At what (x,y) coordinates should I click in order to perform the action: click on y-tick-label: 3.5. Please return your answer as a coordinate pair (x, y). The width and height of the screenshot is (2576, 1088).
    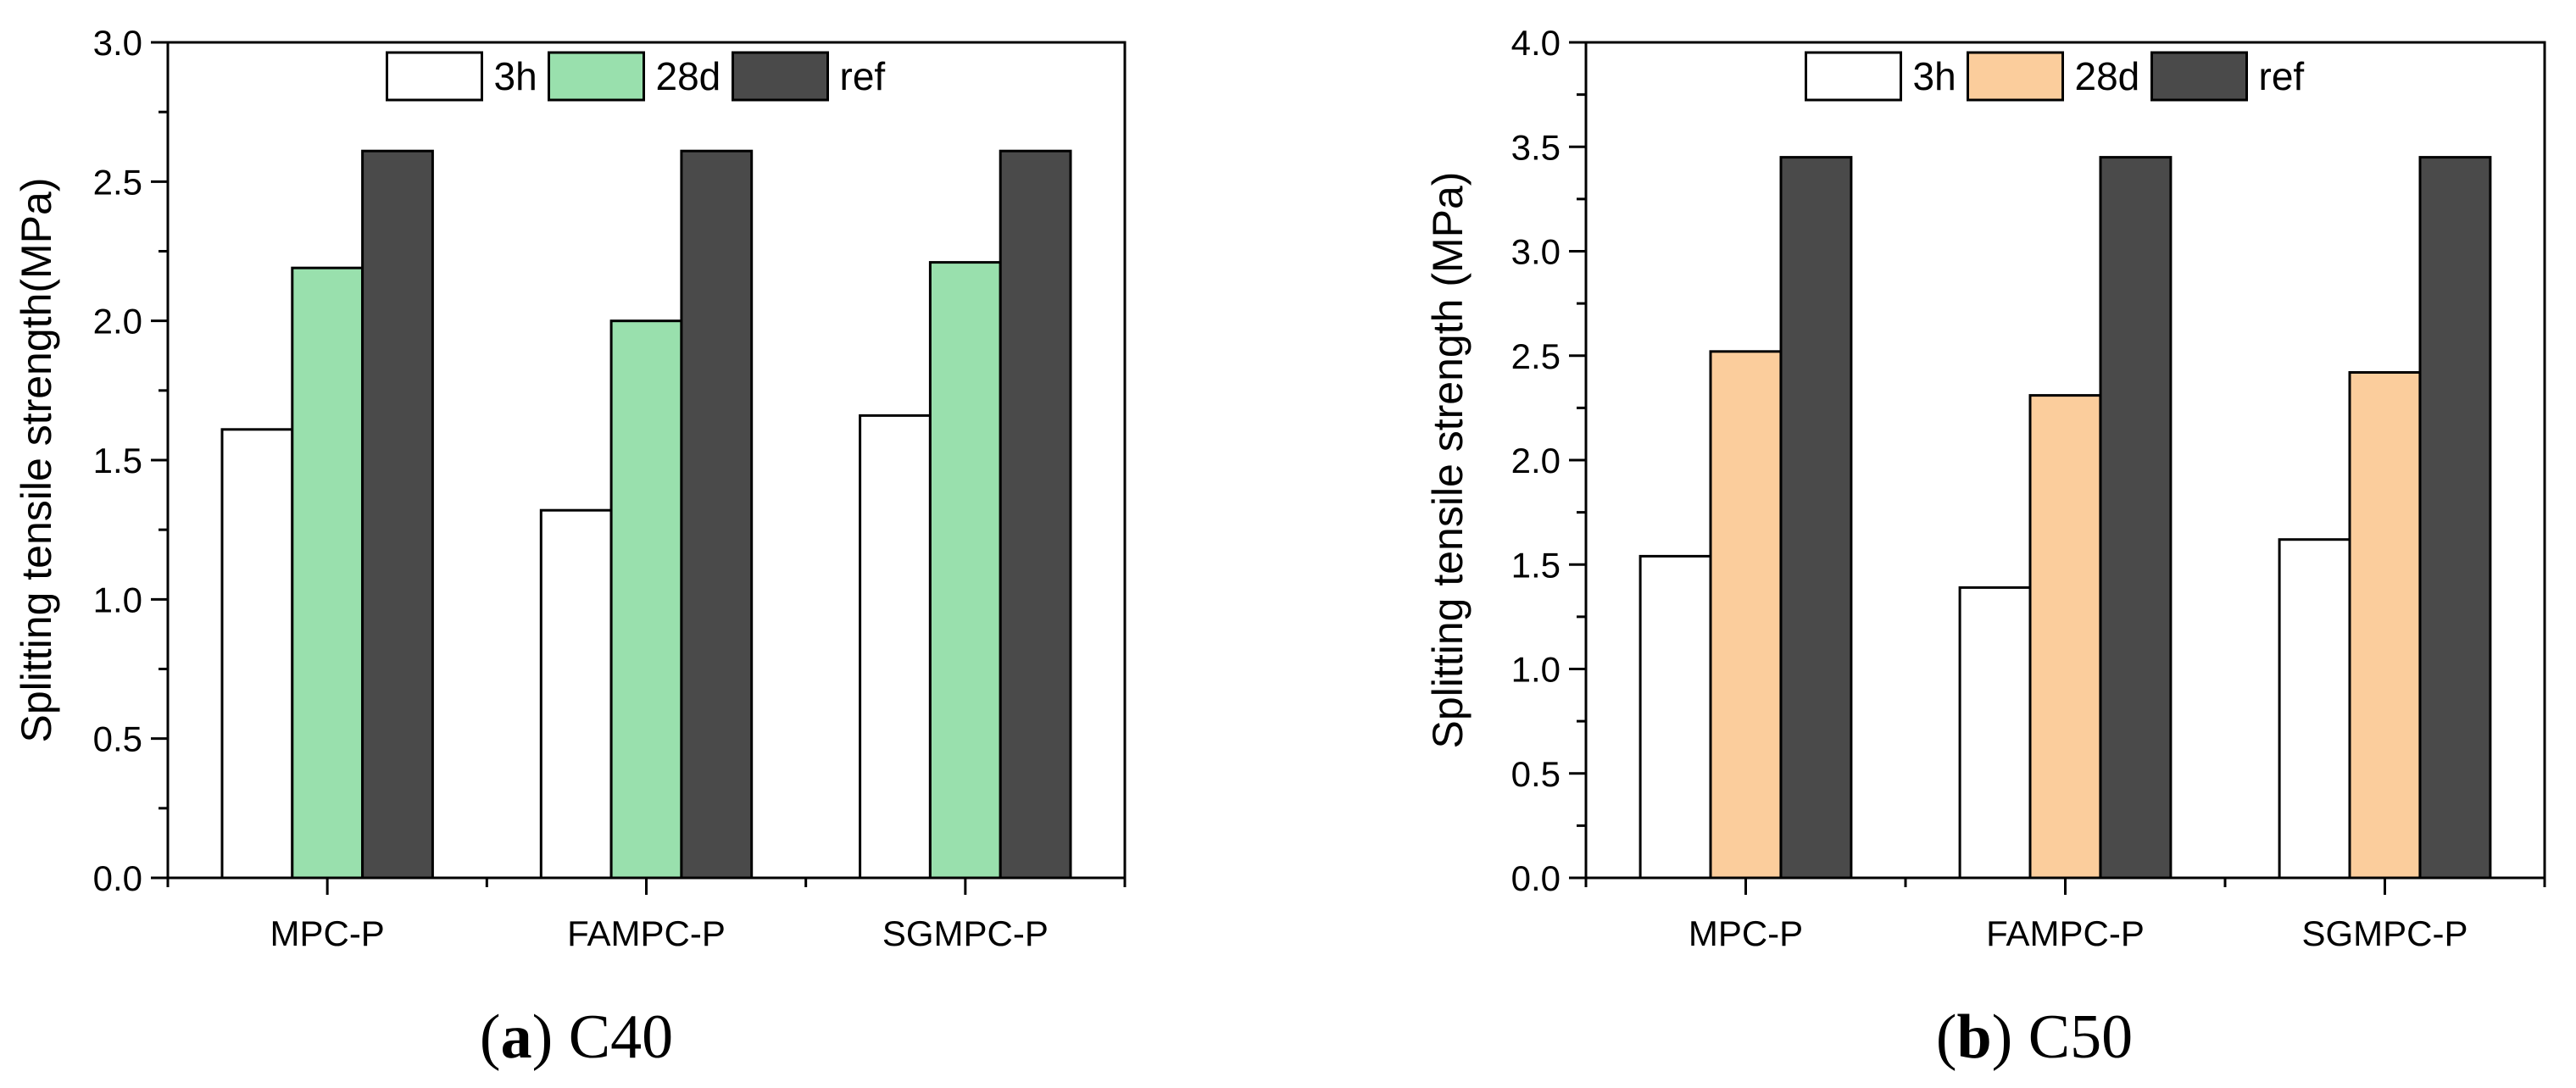
    Looking at the image, I should click on (1536, 147).